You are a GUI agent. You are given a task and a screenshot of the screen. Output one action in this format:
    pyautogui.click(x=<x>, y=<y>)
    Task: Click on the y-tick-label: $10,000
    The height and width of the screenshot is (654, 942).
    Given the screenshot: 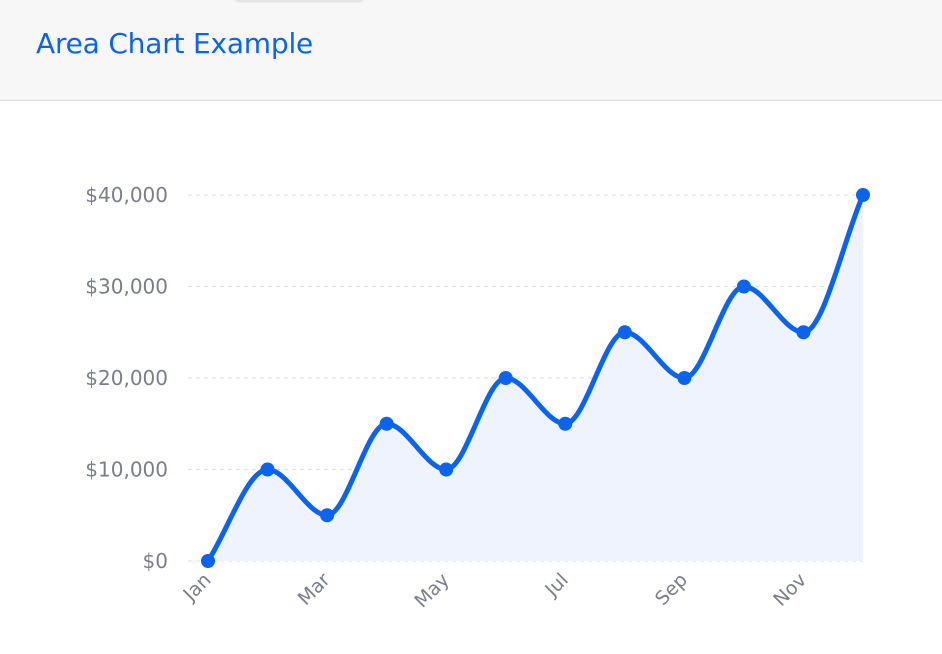 What is the action you would take?
    pyautogui.click(x=126, y=470)
    